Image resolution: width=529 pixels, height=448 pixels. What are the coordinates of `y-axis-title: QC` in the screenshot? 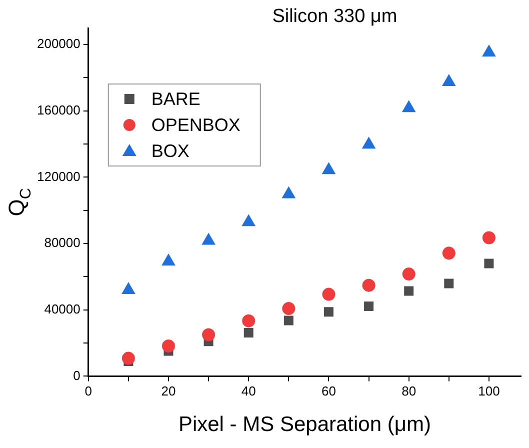 It's located at (19, 202).